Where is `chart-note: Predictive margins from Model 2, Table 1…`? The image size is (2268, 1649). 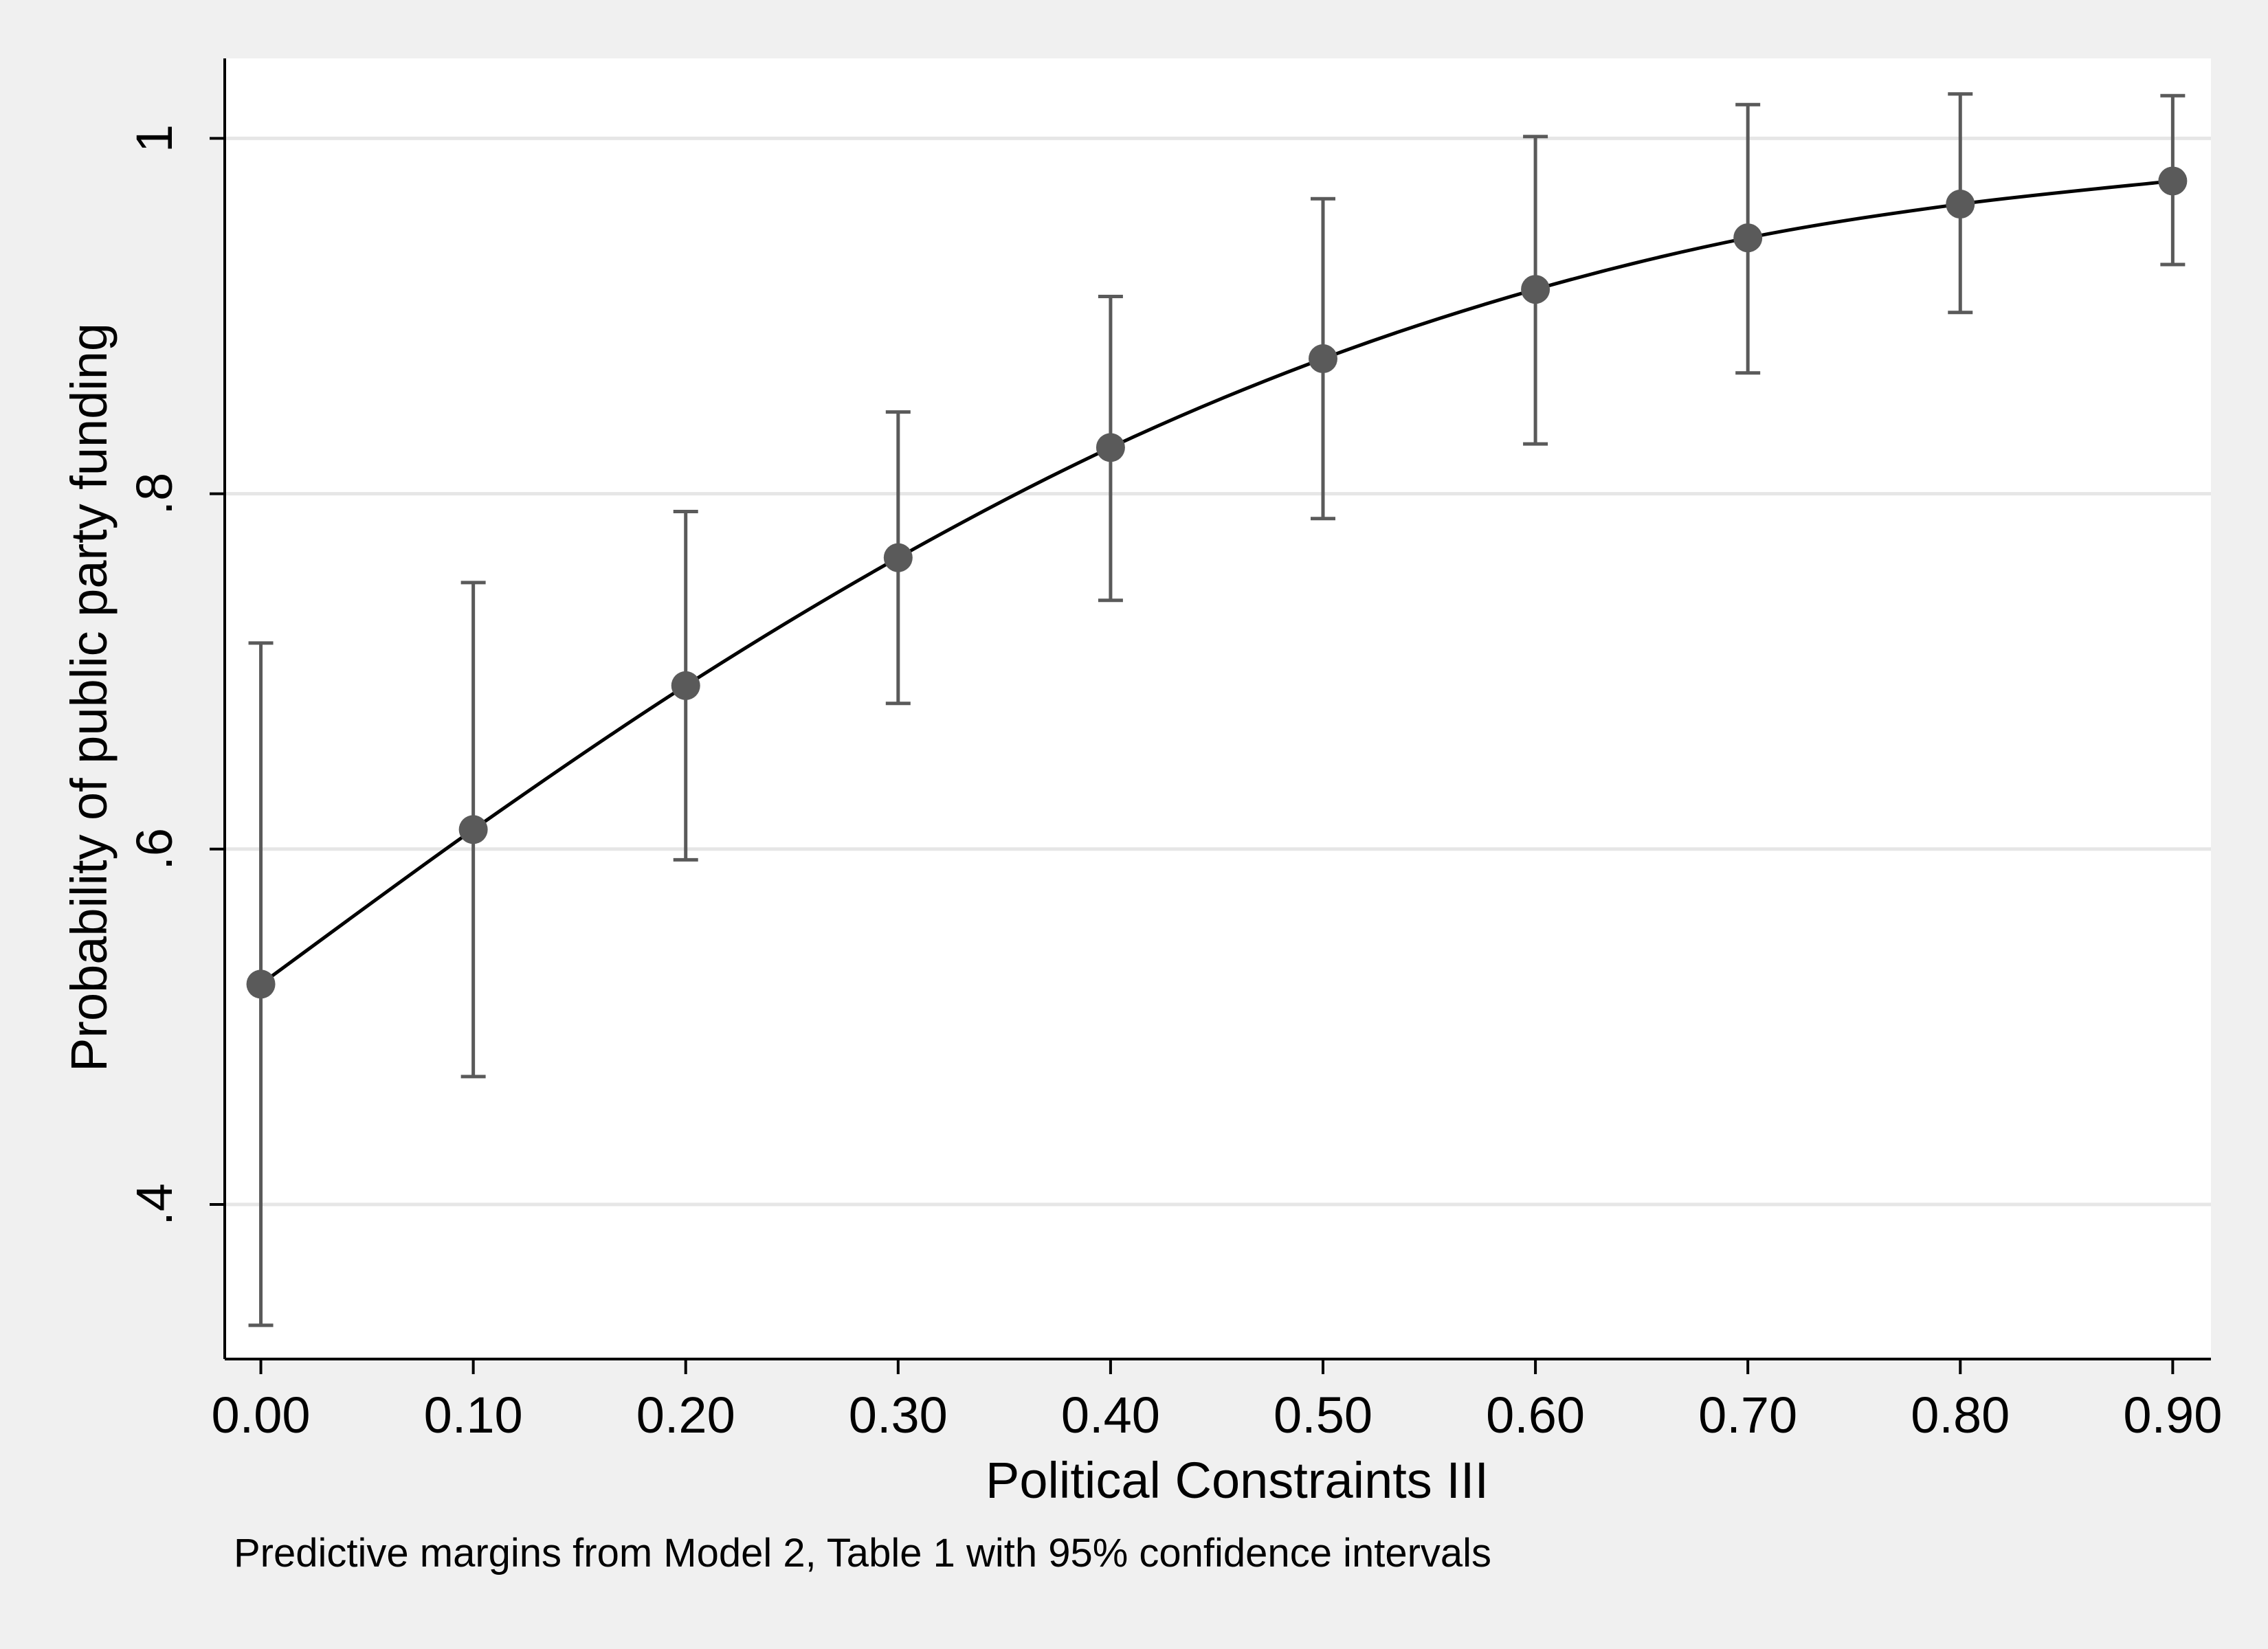
chart-note: Predictive margins from Model 2, Table 1… is located at coordinates (863, 1553).